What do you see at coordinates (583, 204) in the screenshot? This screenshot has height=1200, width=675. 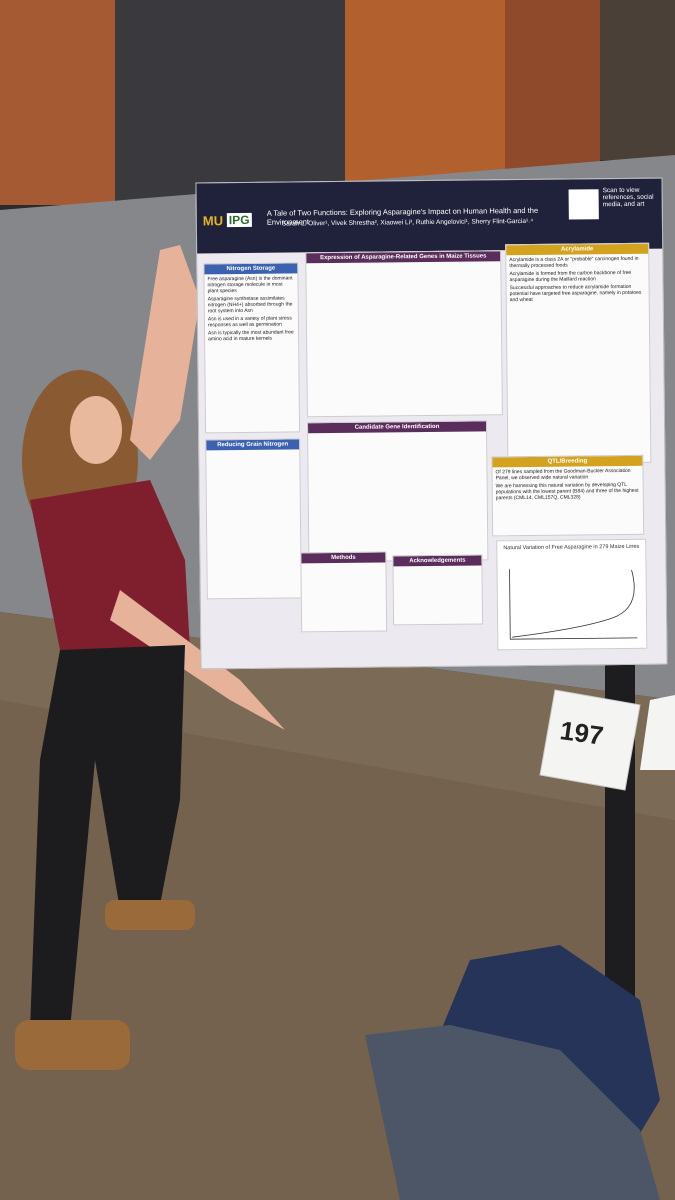 I see `qr-code` at bounding box center [583, 204].